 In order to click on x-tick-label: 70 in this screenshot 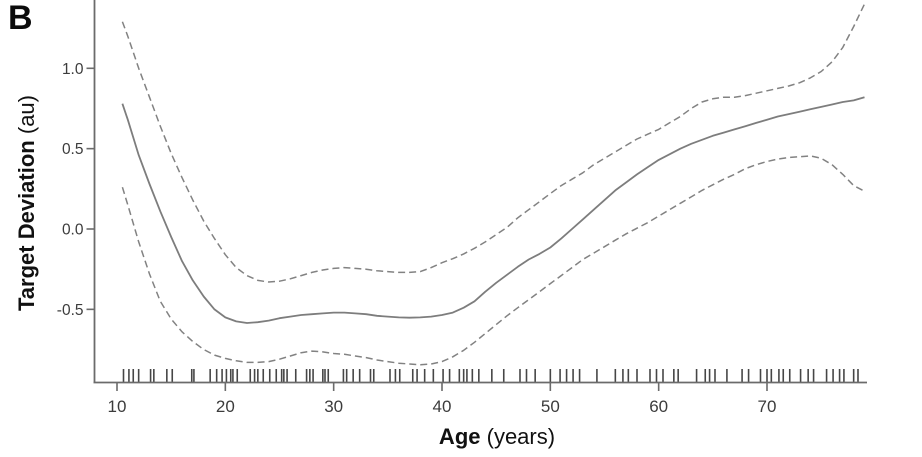, I will do `click(767, 406)`.